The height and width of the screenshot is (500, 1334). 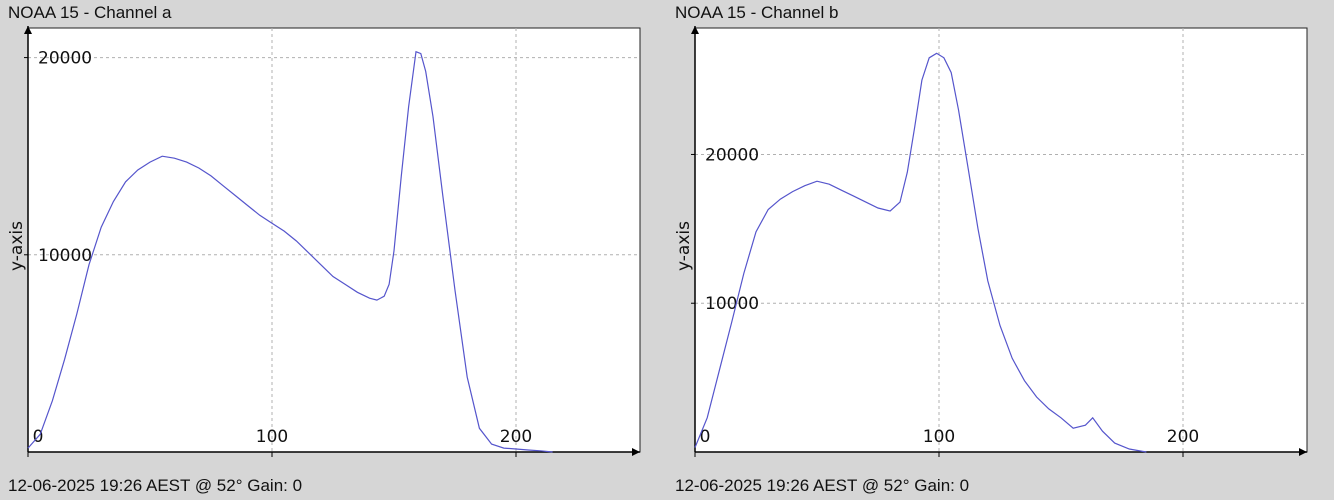 I want to click on chart-title: NOAA 15 - Channel b, so click(x=757, y=12).